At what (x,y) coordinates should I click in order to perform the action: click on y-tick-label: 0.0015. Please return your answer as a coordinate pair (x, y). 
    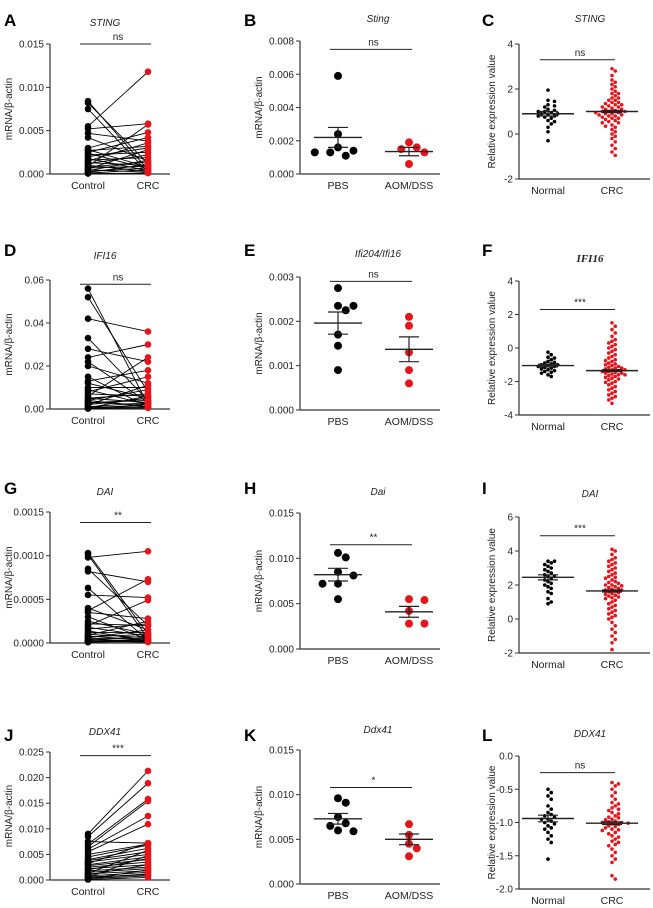
    Looking at the image, I should click on (28, 513).